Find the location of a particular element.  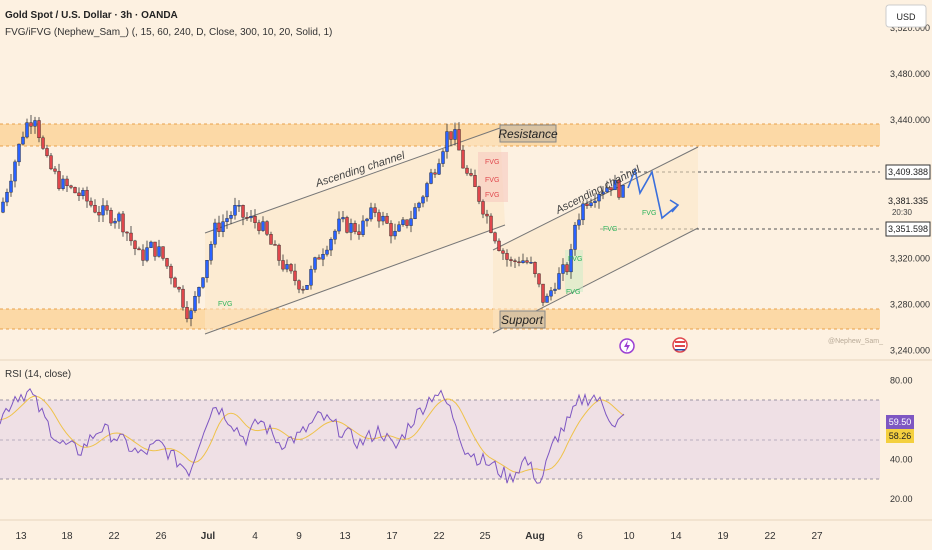

rsi-ma-line is located at coordinates (312, 434).